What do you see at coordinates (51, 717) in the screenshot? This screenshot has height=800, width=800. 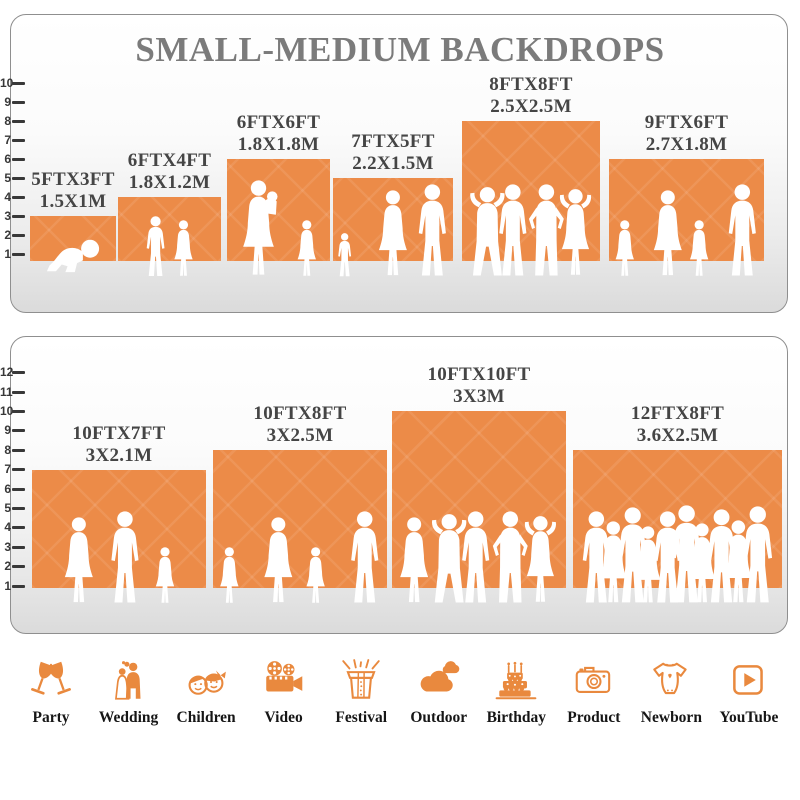 I see `category-label: Party` at bounding box center [51, 717].